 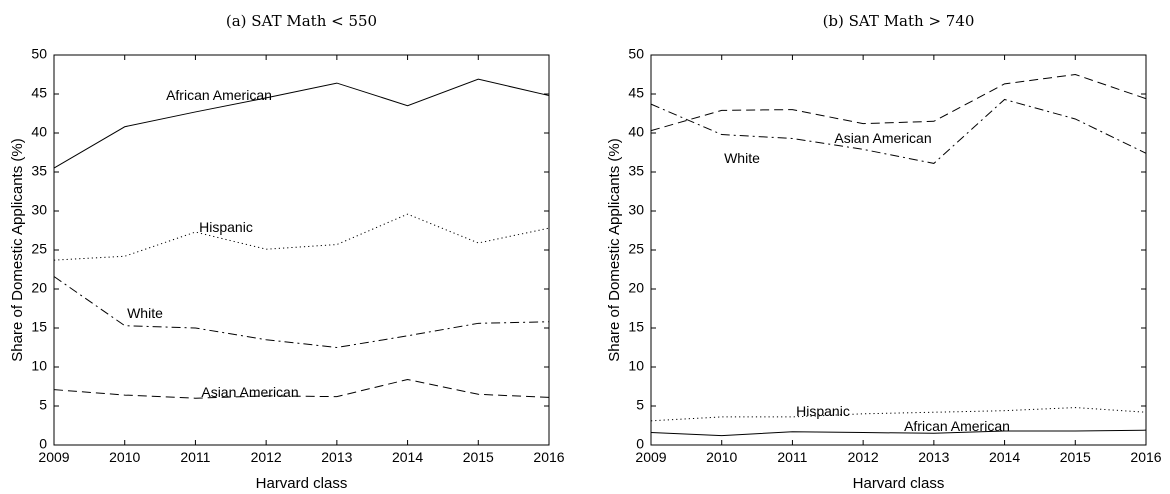 What do you see at coordinates (301, 21) in the screenshot?
I see `panel-title: (a) SAT Math < 550` at bounding box center [301, 21].